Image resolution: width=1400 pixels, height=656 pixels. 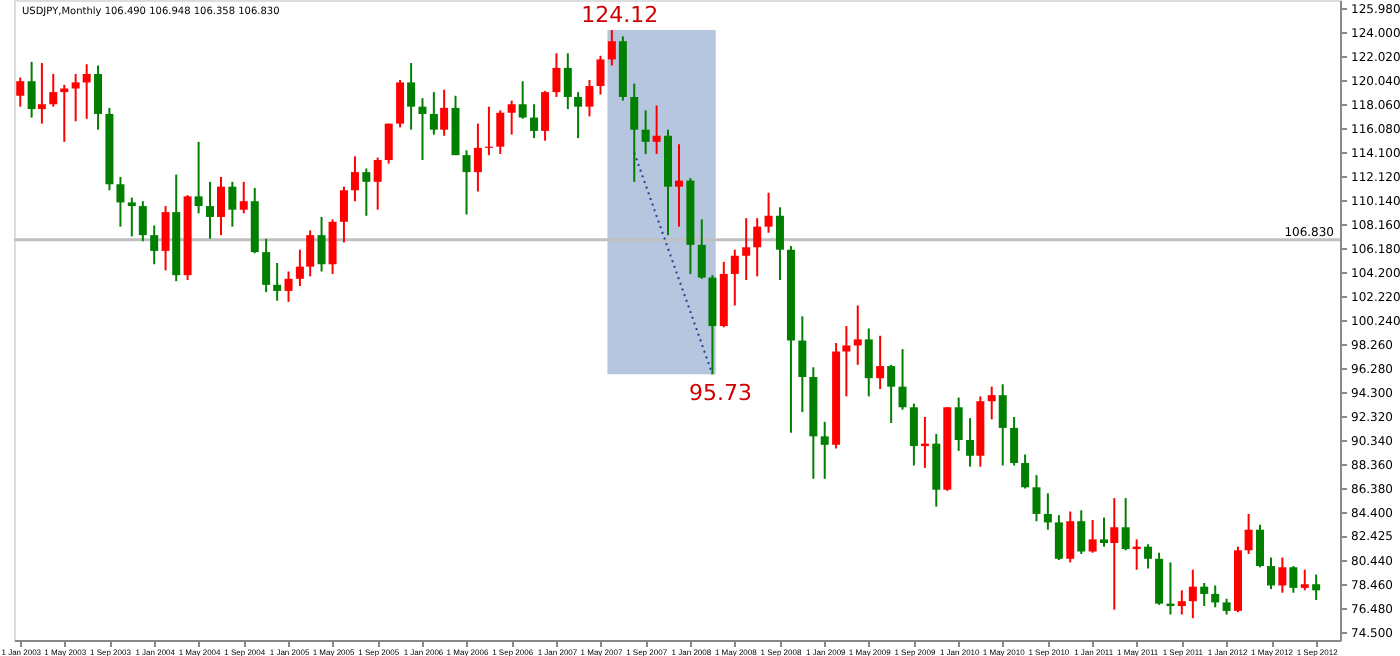 I want to click on annotation: 124.12, so click(x=620, y=15).